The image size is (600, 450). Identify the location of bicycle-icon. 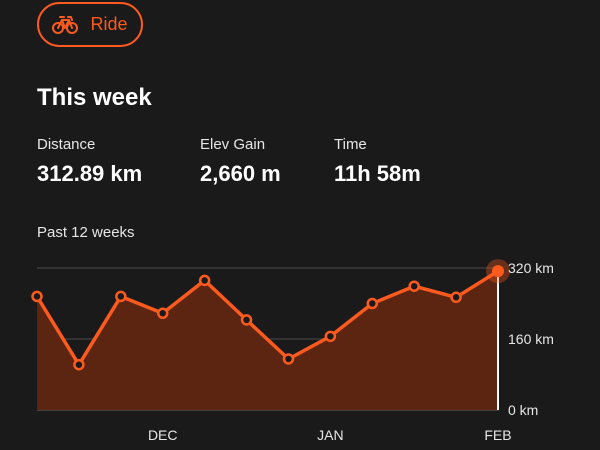
(65, 25).